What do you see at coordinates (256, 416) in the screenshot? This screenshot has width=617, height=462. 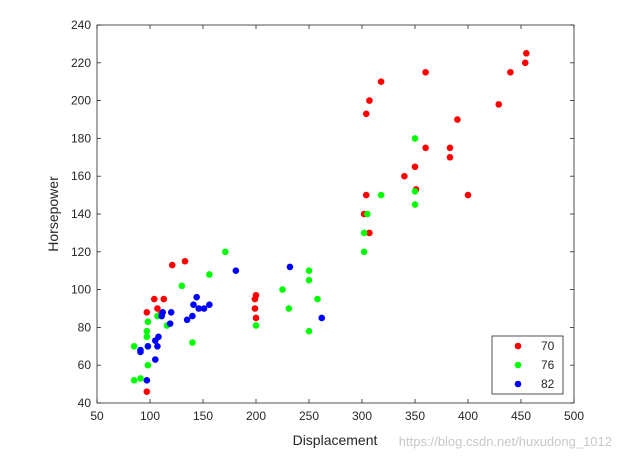 I see `x-tick-label: 200` at bounding box center [256, 416].